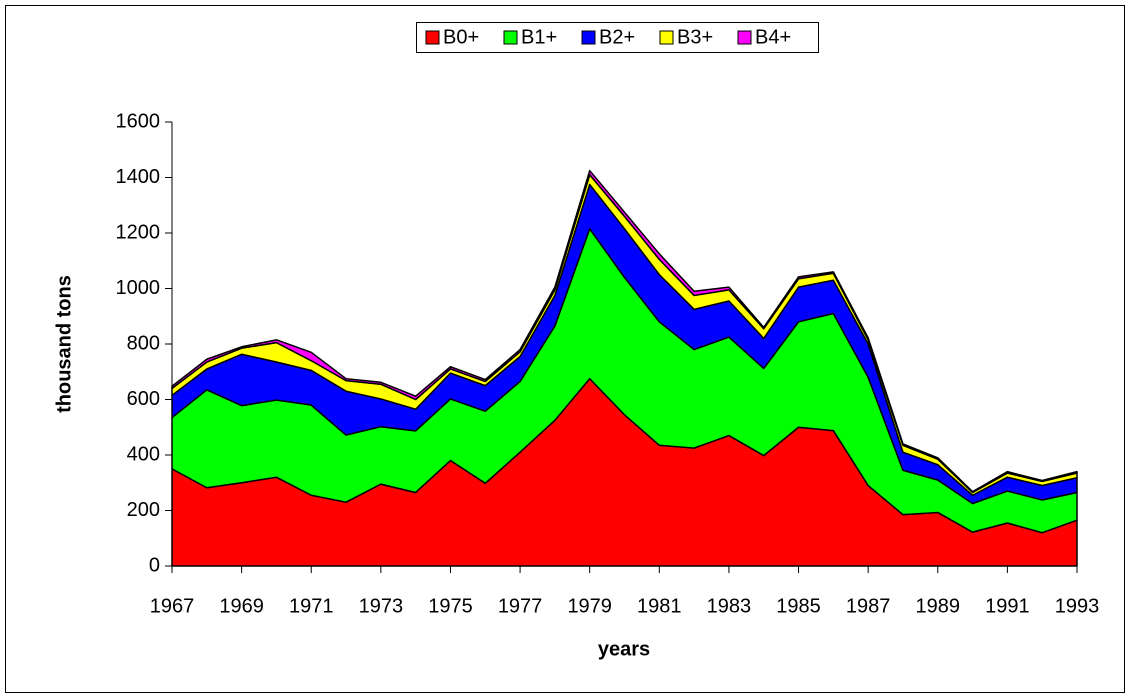  I want to click on x-axis-title: years, so click(624, 649).